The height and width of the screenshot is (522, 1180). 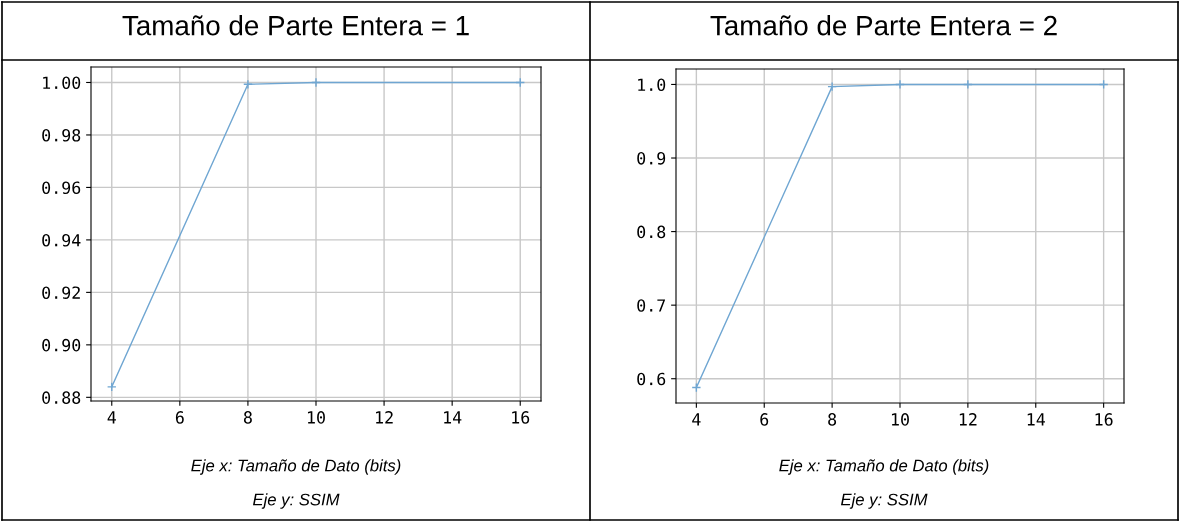 I want to click on chart-title: Tamaño de Parte Entera = 2, so click(x=883, y=25).